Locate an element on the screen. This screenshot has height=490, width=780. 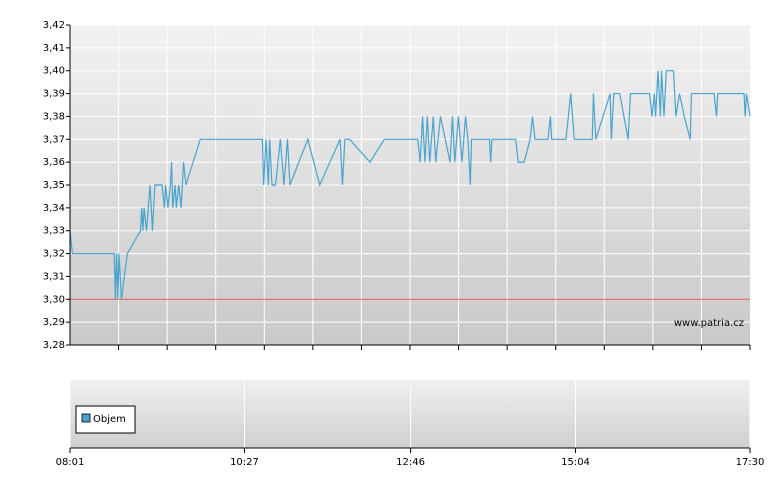
x-tick-label: 17:30 is located at coordinates (750, 462).